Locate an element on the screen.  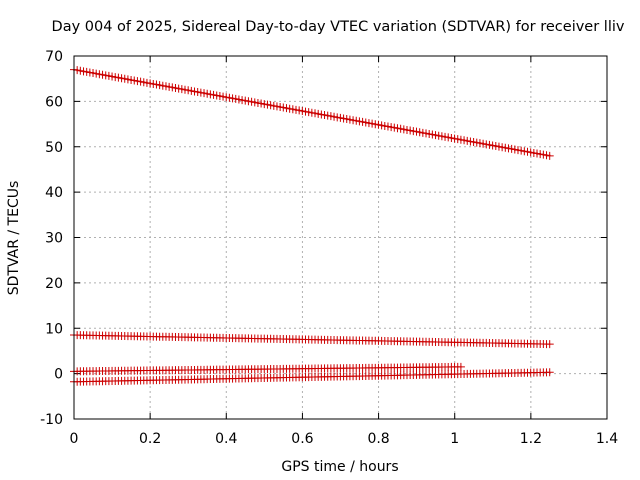
x-tick-label: 0 is located at coordinates (74, 439).